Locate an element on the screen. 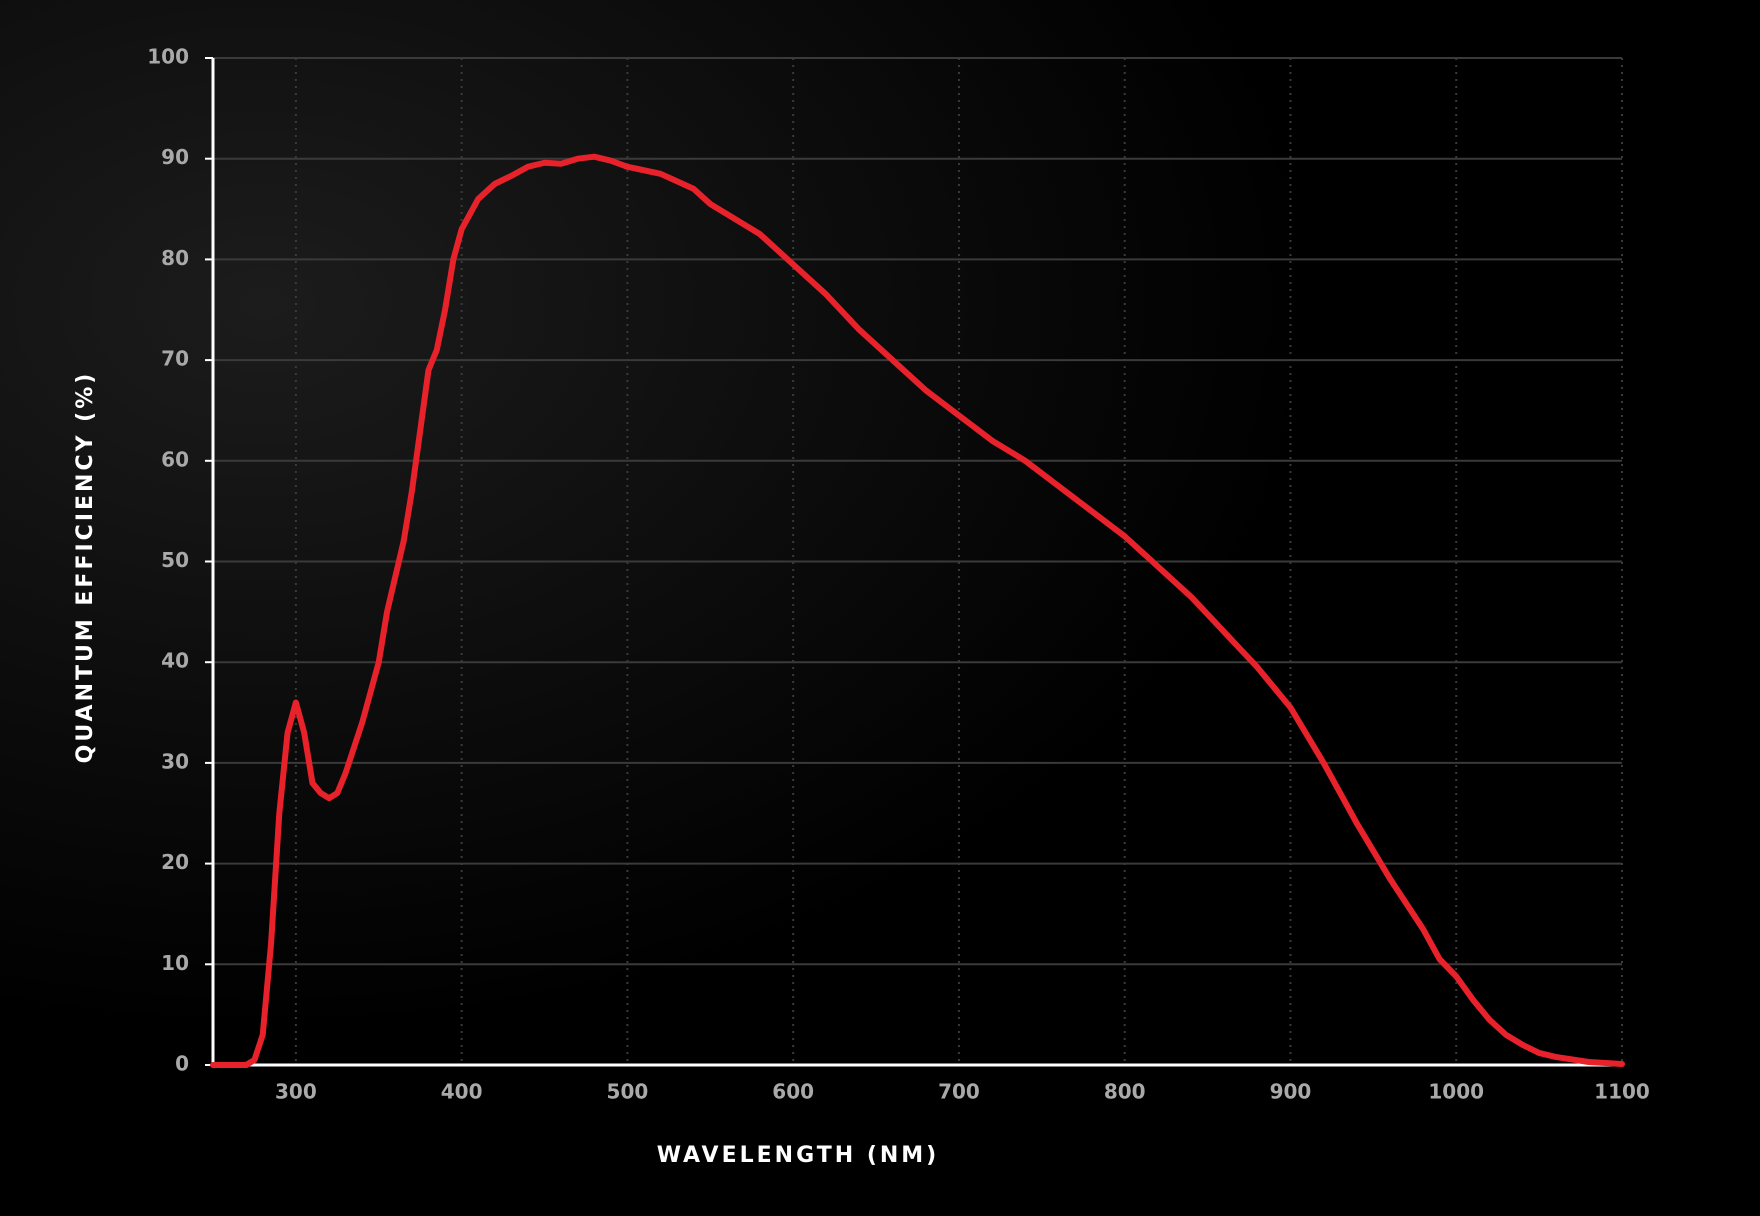  y-tick-label: 60 is located at coordinates (175, 459).